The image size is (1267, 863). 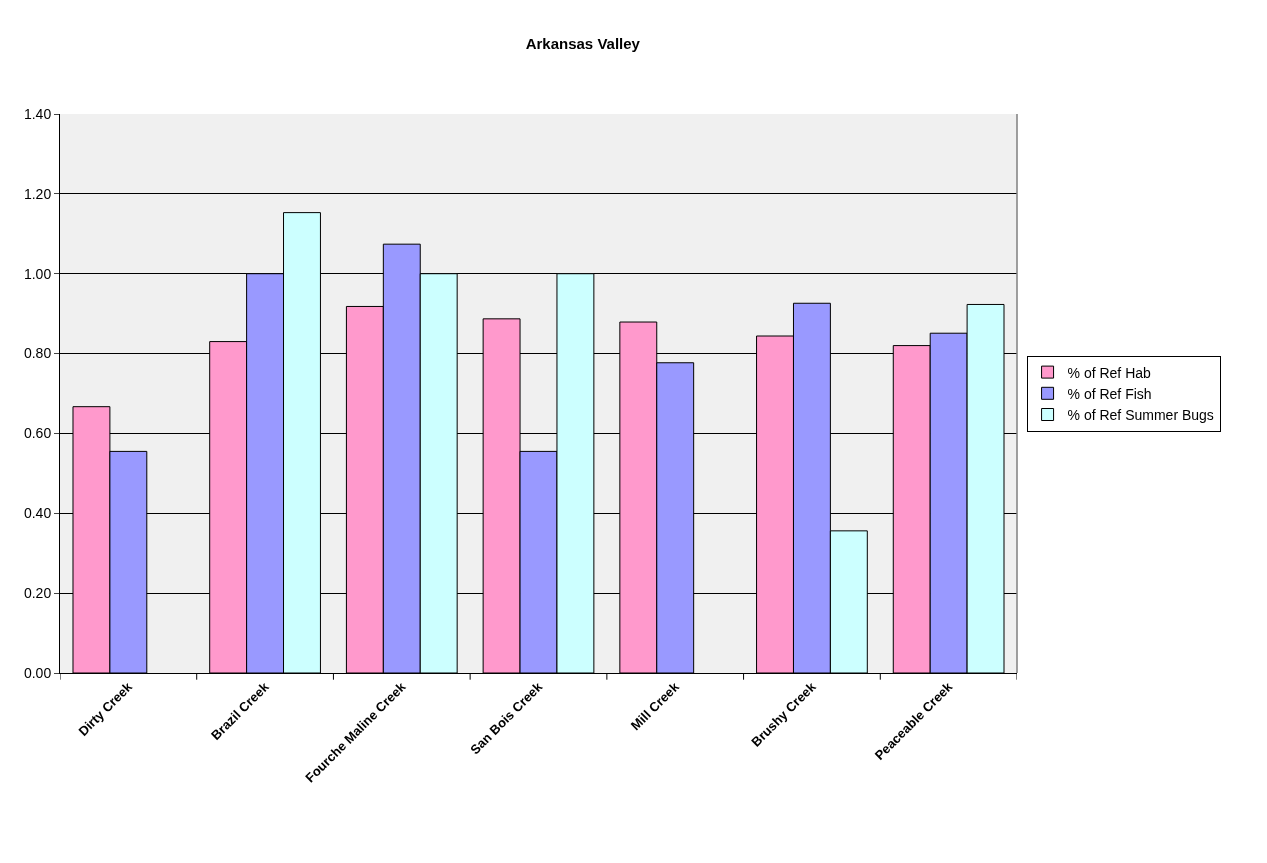 What do you see at coordinates (1109, 393) in the screenshot?
I see `legend-label: % of Ref Fish` at bounding box center [1109, 393].